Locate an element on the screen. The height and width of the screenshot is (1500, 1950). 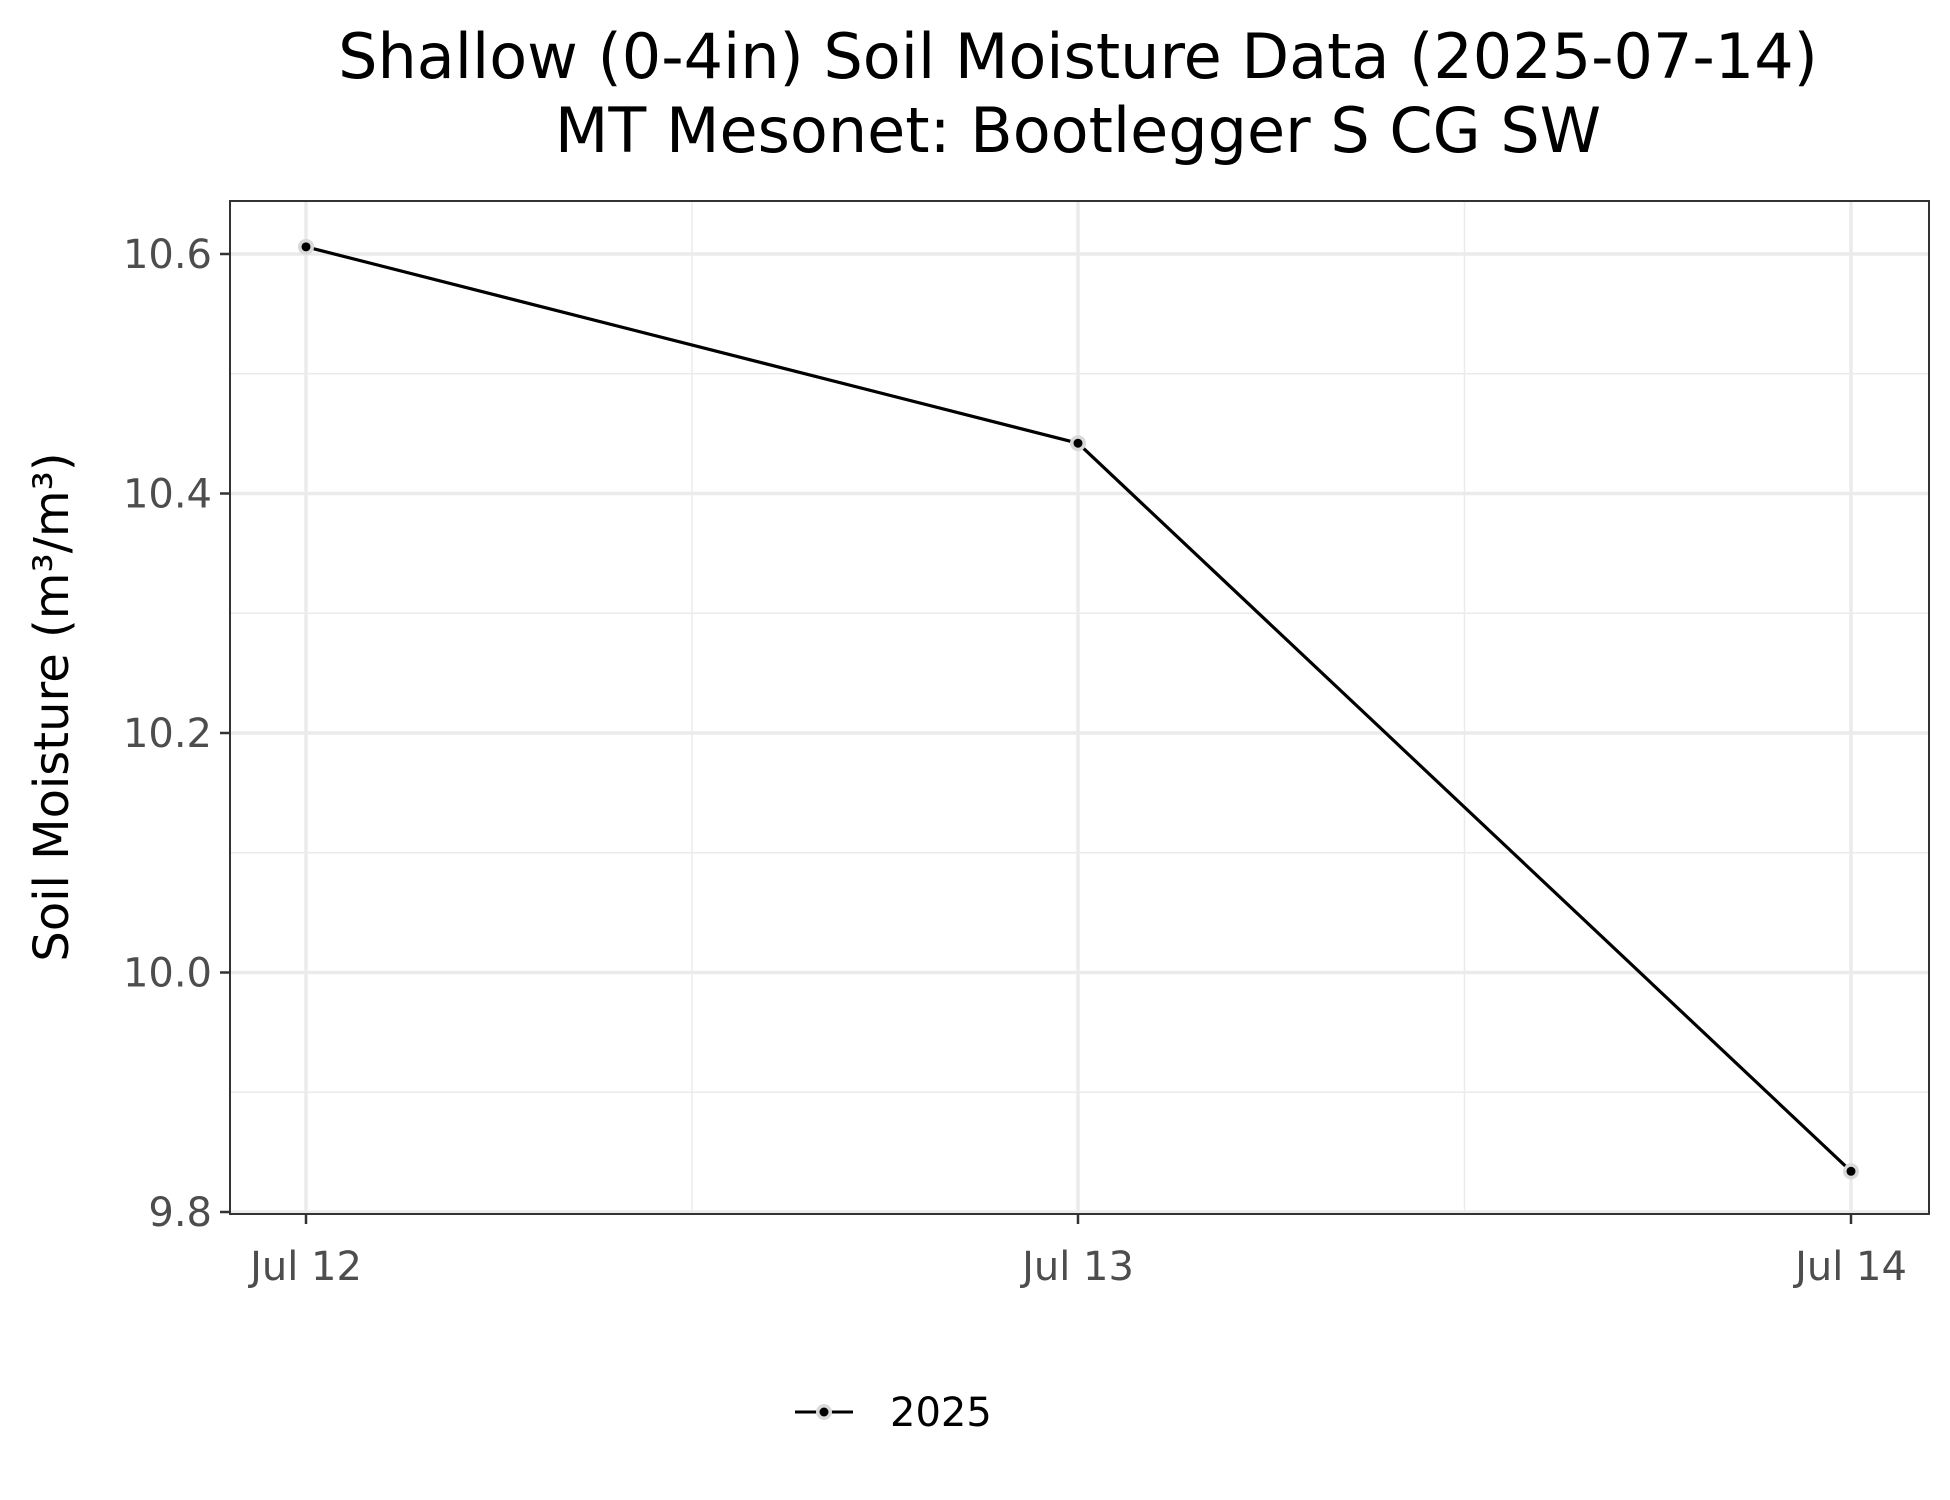
legend-key-point is located at coordinates (824, 1412).